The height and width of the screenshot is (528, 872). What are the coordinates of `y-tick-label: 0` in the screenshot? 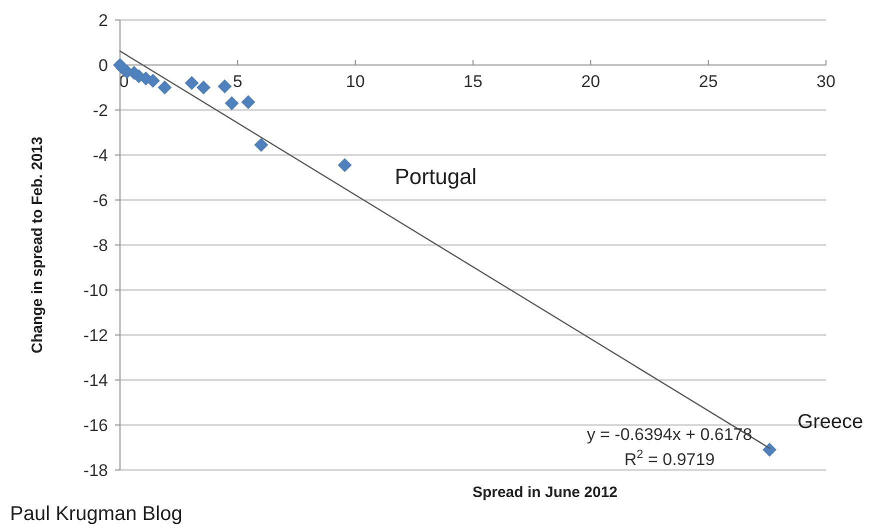 It's located at (103, 65).